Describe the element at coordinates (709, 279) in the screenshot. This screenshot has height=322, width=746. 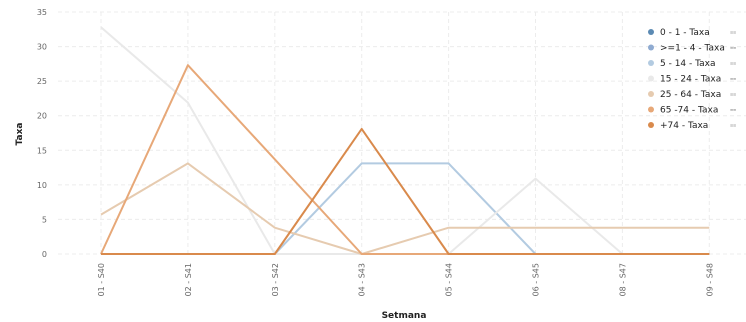
I see `x-tick-label: 09 - S48` at that location.